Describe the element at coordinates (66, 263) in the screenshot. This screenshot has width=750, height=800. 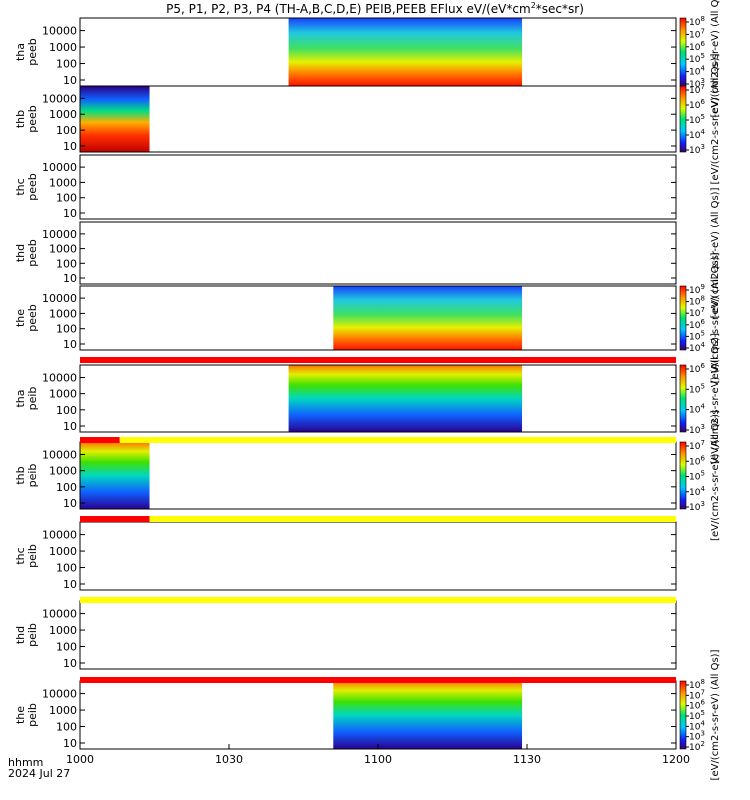
I see `y-tick-label-thd-peeb: 100` at that location.